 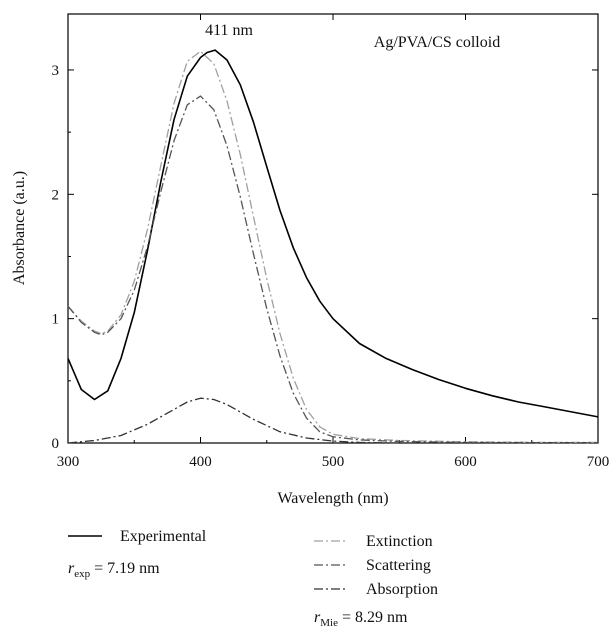 What do you see at coordinates (437, 42) in the screenshot?
I see `sample-label: Ag/PVA/CS colloid` at bounding box center [437, 42].